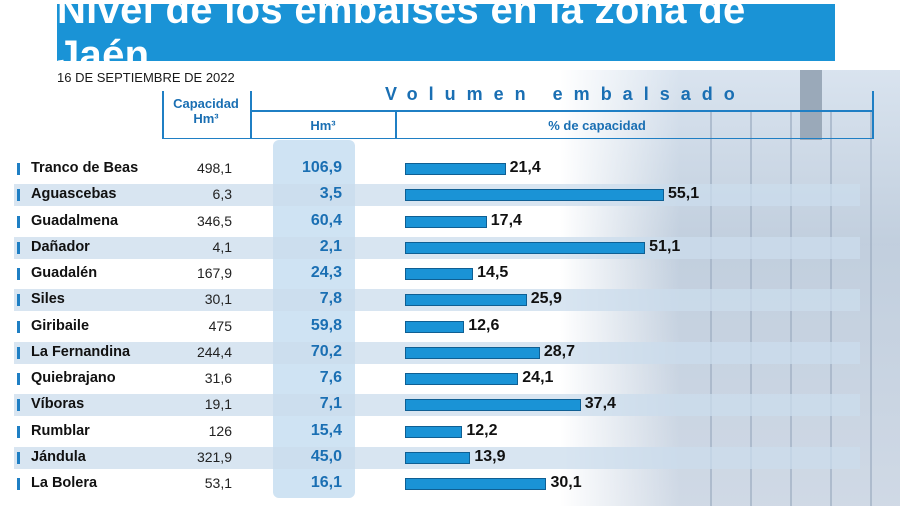  I want to click on pct-header: % de capacidad, so click(597, 125).